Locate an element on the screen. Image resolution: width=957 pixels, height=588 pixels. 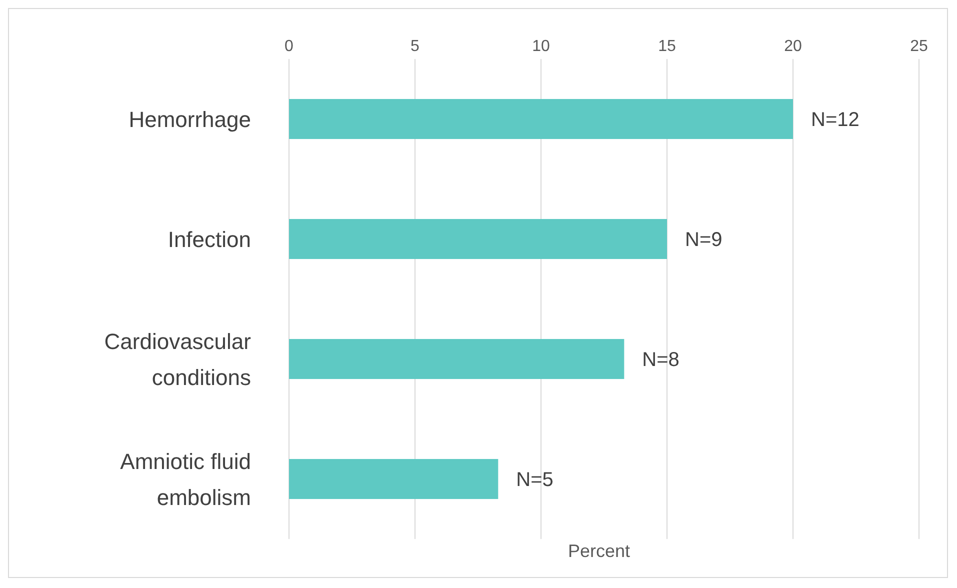
annotation: N=8 is located at coordinates (661, 360).